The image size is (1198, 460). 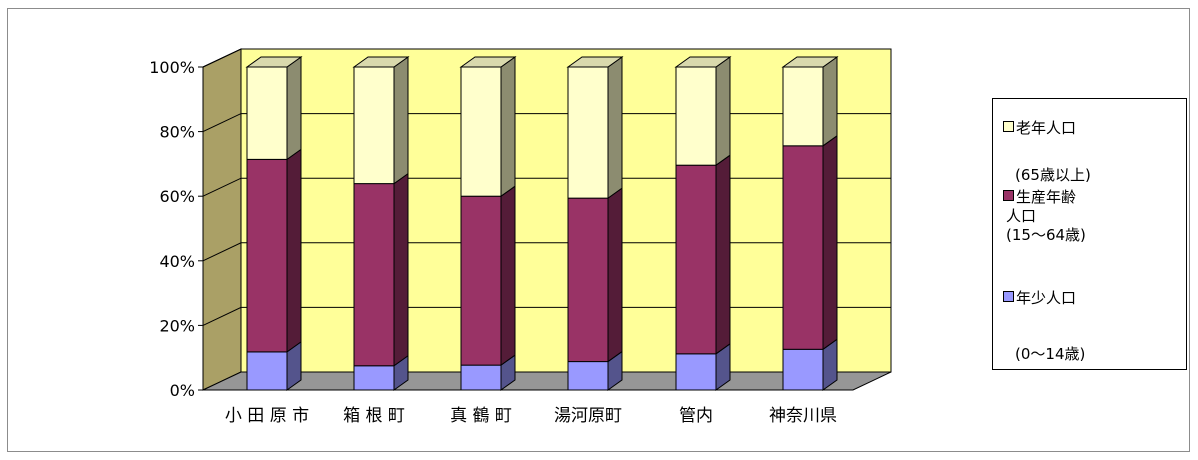 I want to click on x-category-label: 小 田 原 市, so click(x=267, y=416).